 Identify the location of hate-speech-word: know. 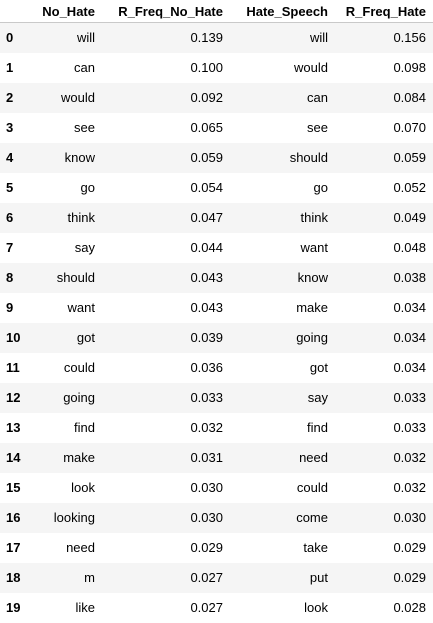
(312, 277).